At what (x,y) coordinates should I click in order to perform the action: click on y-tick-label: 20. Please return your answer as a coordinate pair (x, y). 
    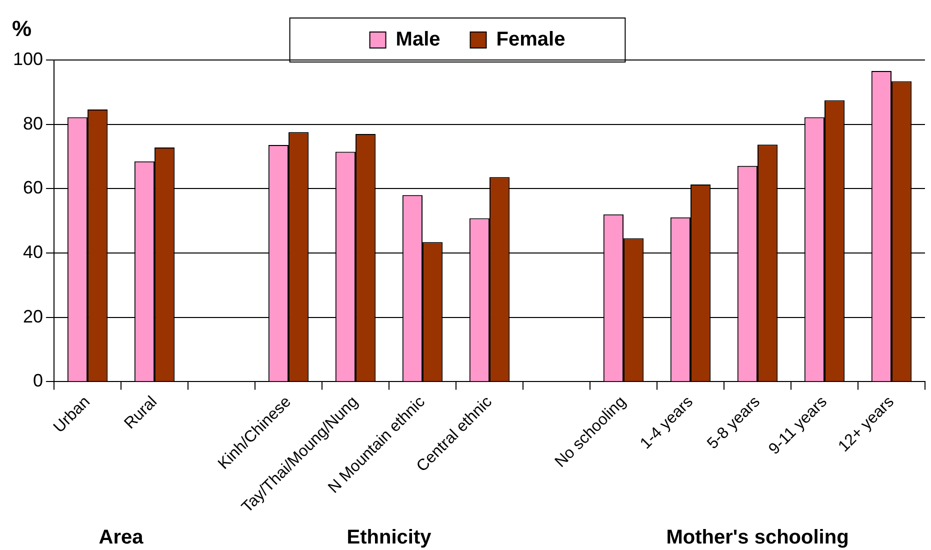
    Looking at the image, I should click on (33, 316).